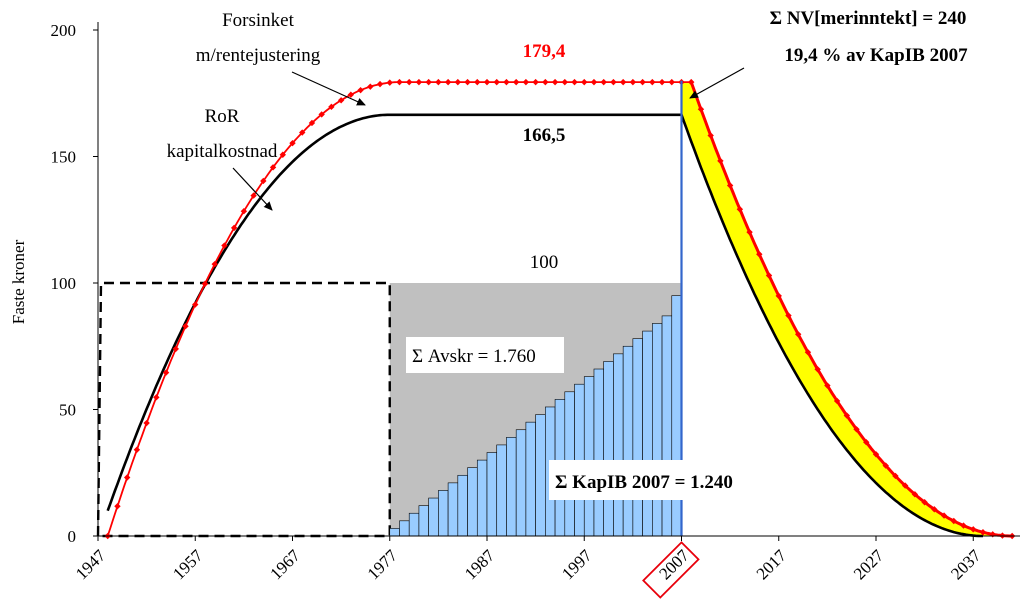 The image size is (1024, 616). What do you see at coordinates (749, 232) in the screenshot?
I see `point-2014` at bounding box center [749, 232].